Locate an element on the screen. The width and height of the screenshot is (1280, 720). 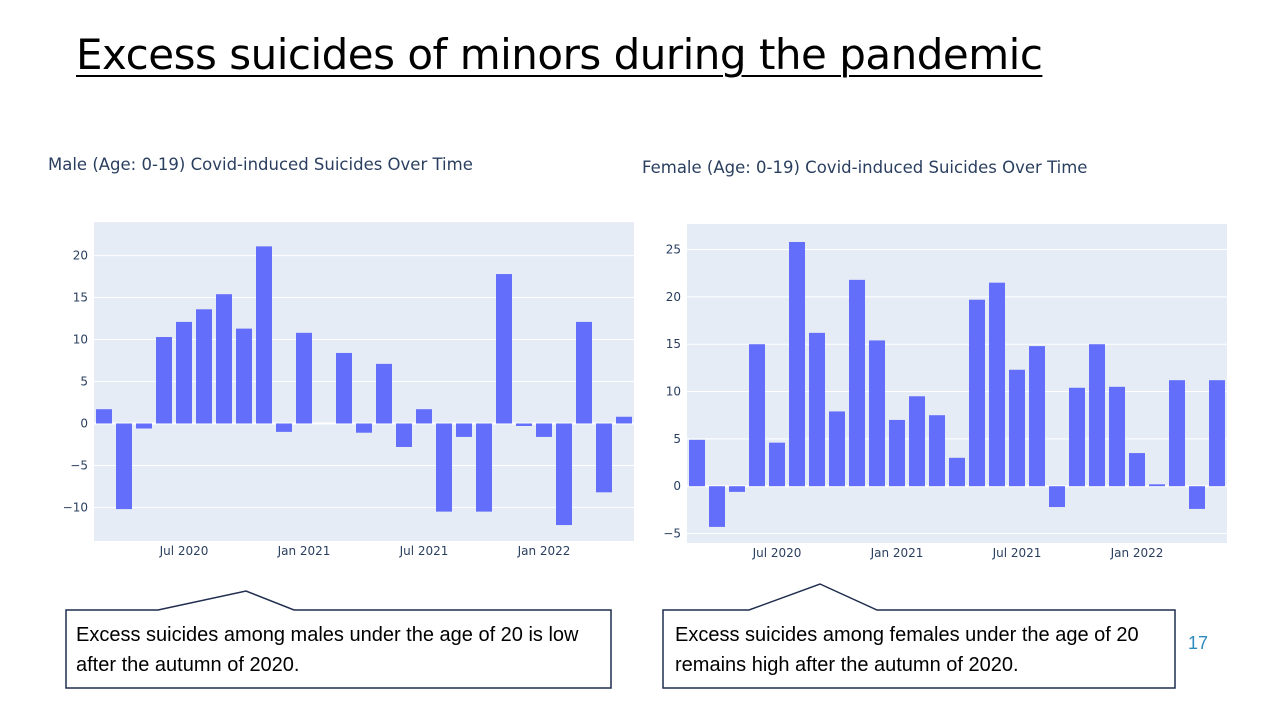
male-callout-box is located at coordinates (338, 639).